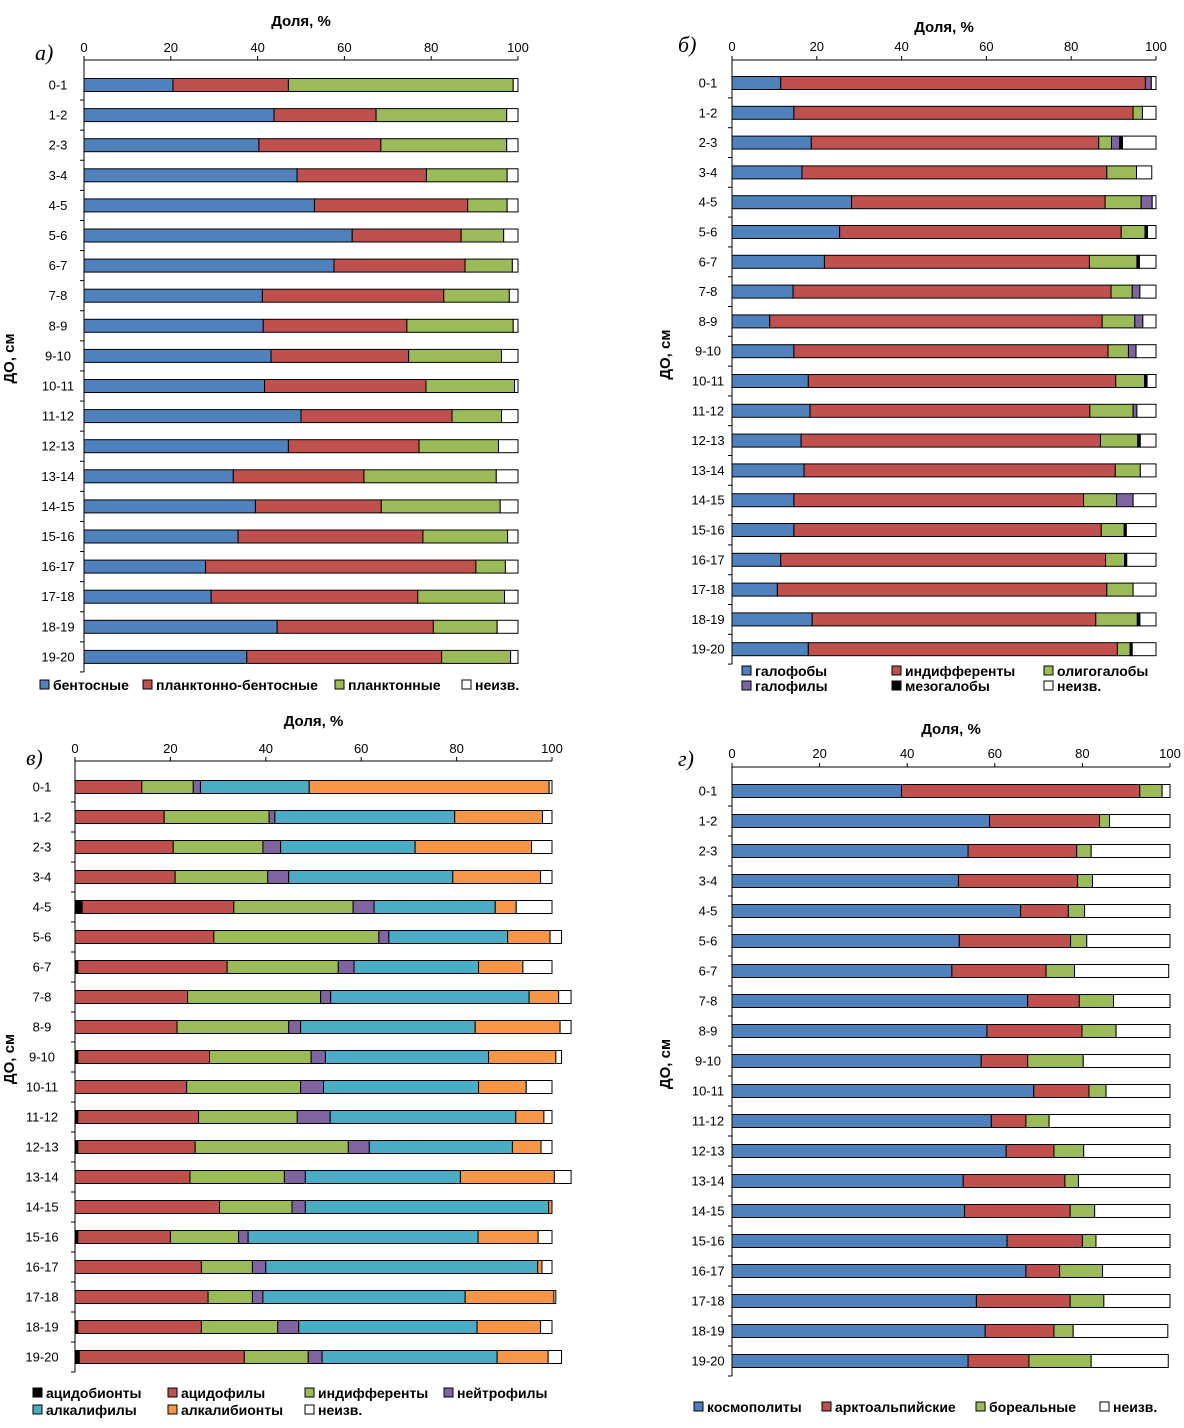 This screenshot has height=1428, width=1184. What do you see at coordinates (172, 1409) in the screenshot?
I see `legend-swatch-алкалибионты` at bounding box center [172, 1409].